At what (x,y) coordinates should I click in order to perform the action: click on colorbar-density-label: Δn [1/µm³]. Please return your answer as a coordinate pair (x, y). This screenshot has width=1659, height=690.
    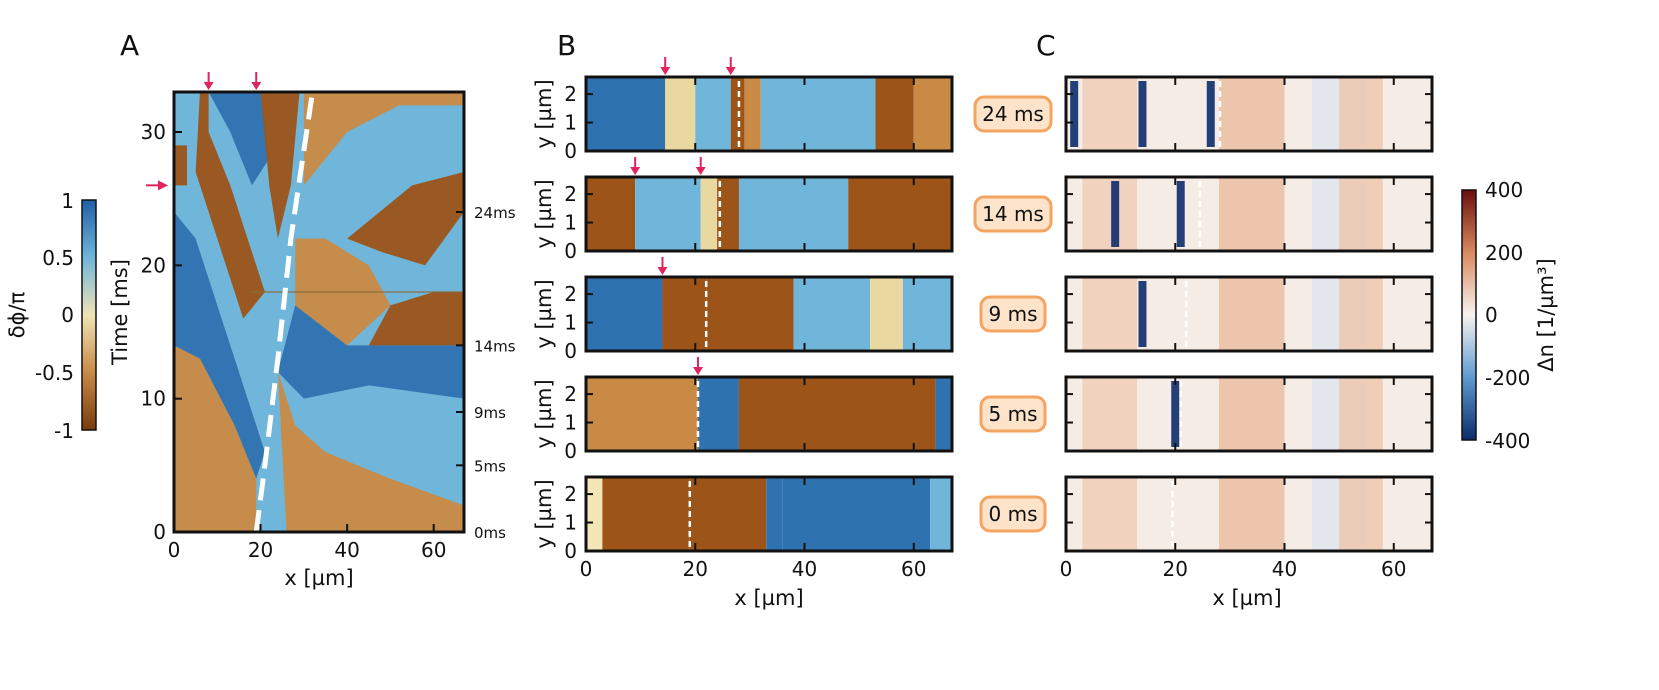
    Looking at the image, I should click on (1546, 314).